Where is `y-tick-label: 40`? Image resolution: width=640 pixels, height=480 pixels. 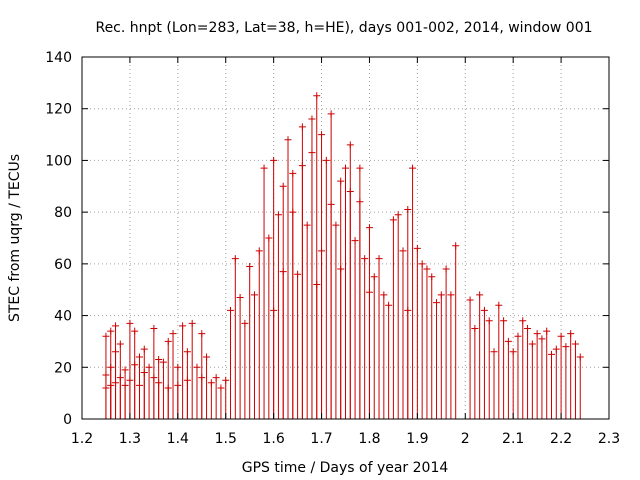 y-tick-label: 40 is located at coordinates (63, 317).